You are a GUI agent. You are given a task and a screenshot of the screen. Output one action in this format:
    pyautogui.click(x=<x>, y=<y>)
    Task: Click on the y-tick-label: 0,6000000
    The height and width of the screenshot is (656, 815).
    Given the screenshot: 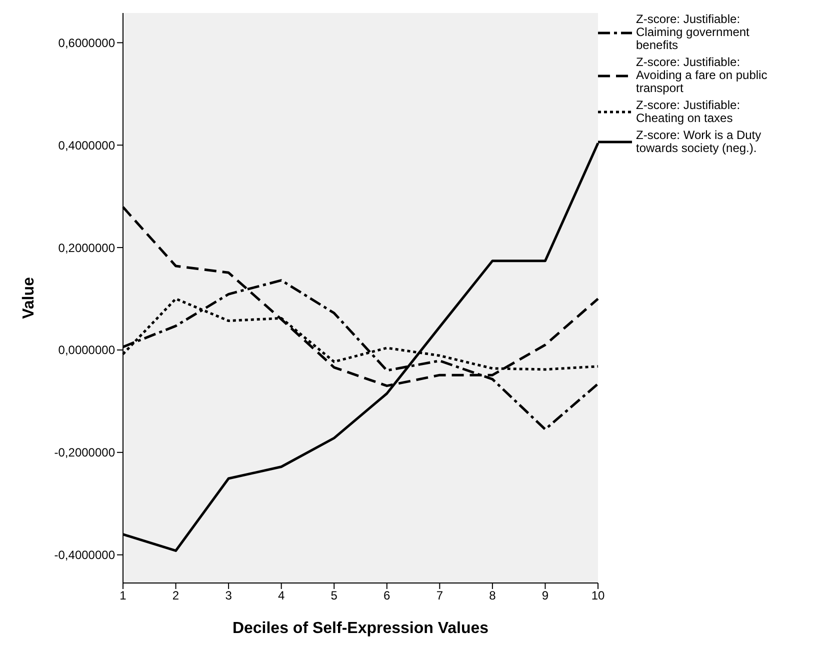 What is the action you would take?
    pyautogui.click(x=87, y=43)
    